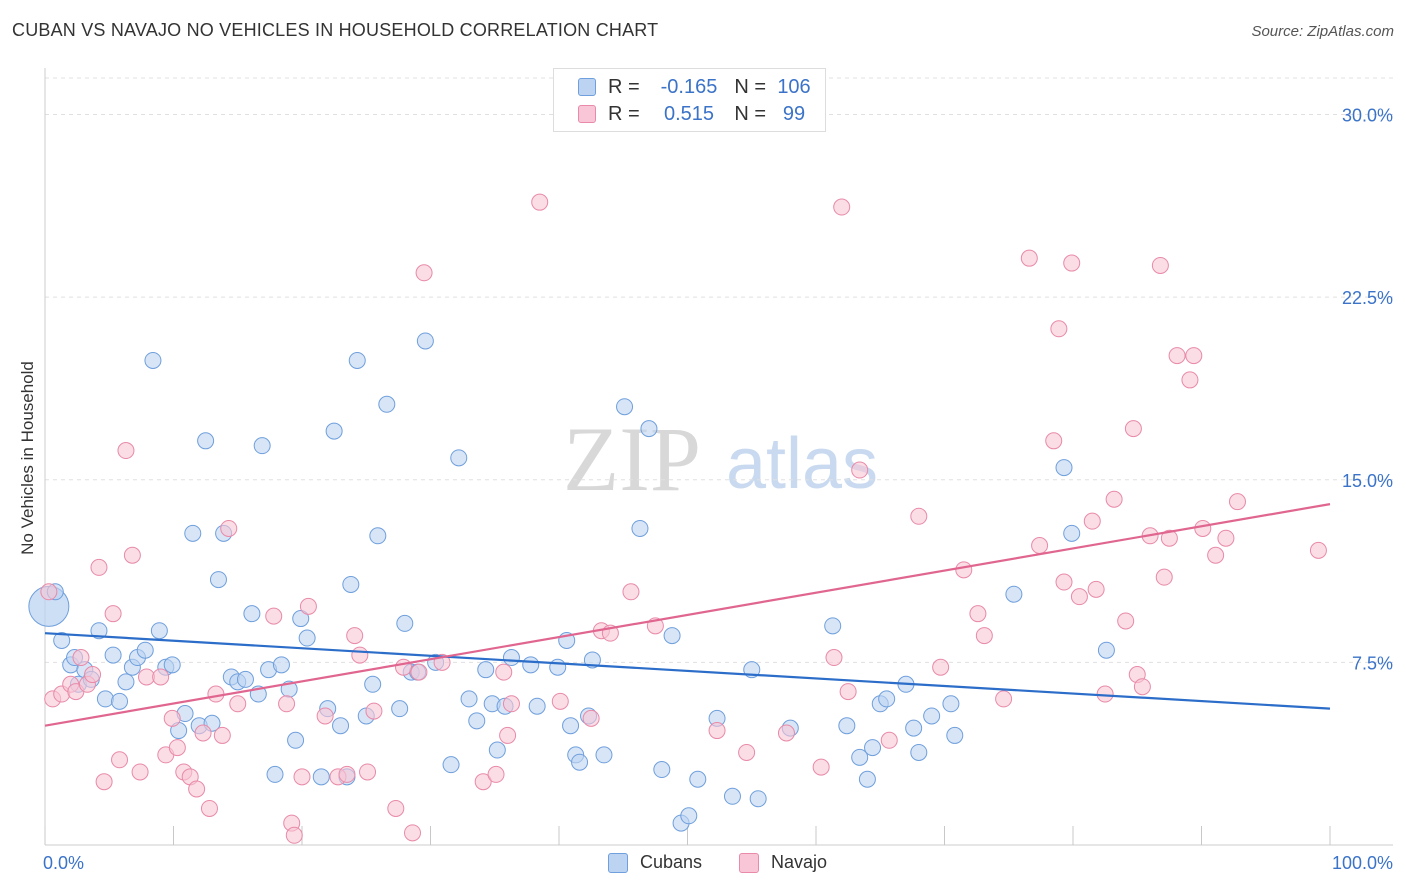 The width and height of the screenshot is (1406, 892). I want to click on legend-row-navajo: R = 0.515 N = 99, so click(696, 114).